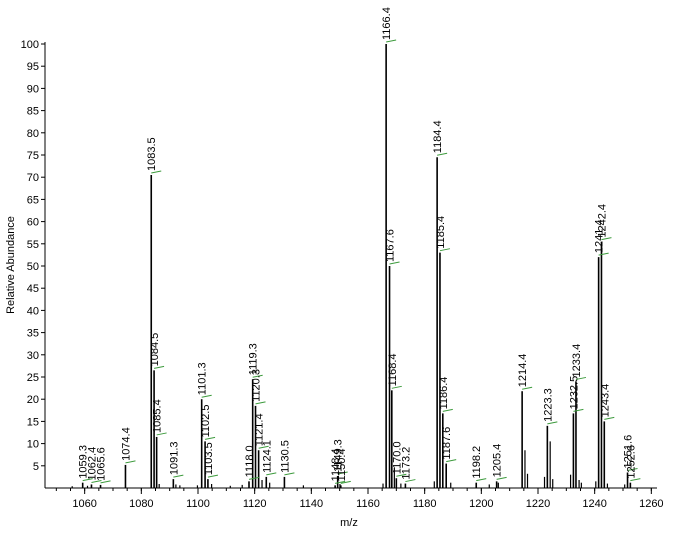 The height and width of the screenshot is (540, 673). Describe the element at coordinates (152, 154) in the screenshot. I see `peak-label: 1083.5` at that location.